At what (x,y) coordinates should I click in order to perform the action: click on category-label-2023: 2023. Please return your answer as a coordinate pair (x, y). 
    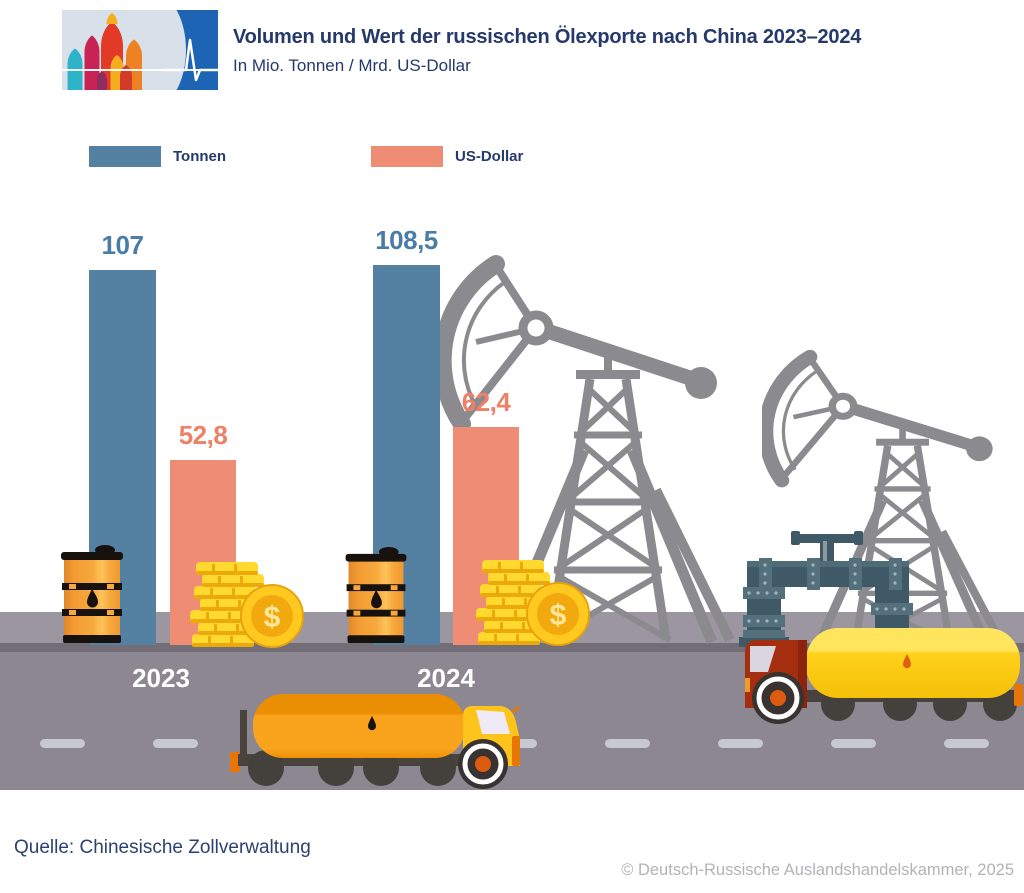
    Looking at the image, I should click on (161, 678).